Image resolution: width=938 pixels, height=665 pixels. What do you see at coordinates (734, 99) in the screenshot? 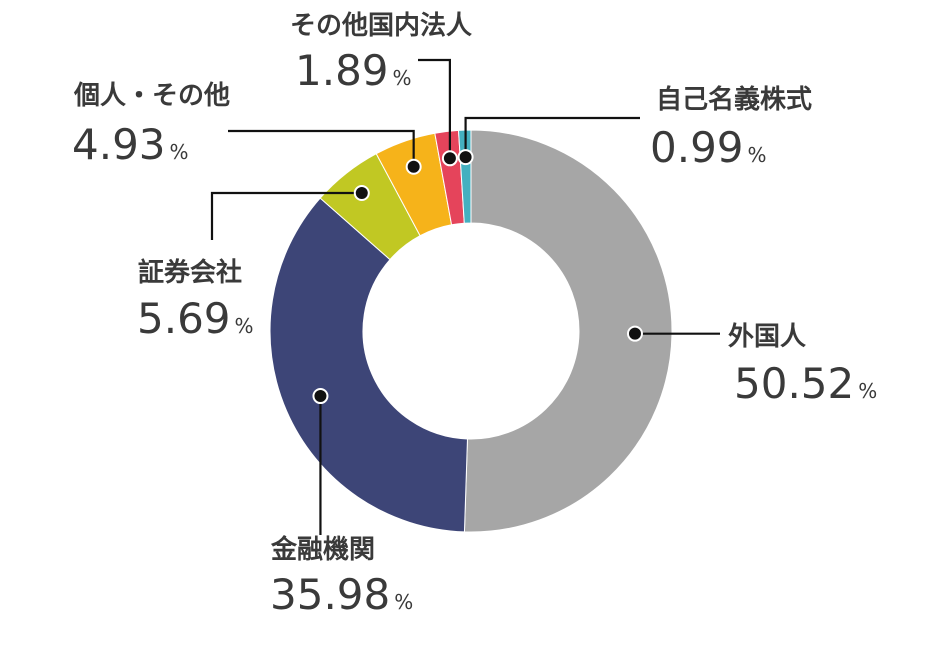
I see `category-label-5: 自己名義株式` at bounding box center [734, 99].